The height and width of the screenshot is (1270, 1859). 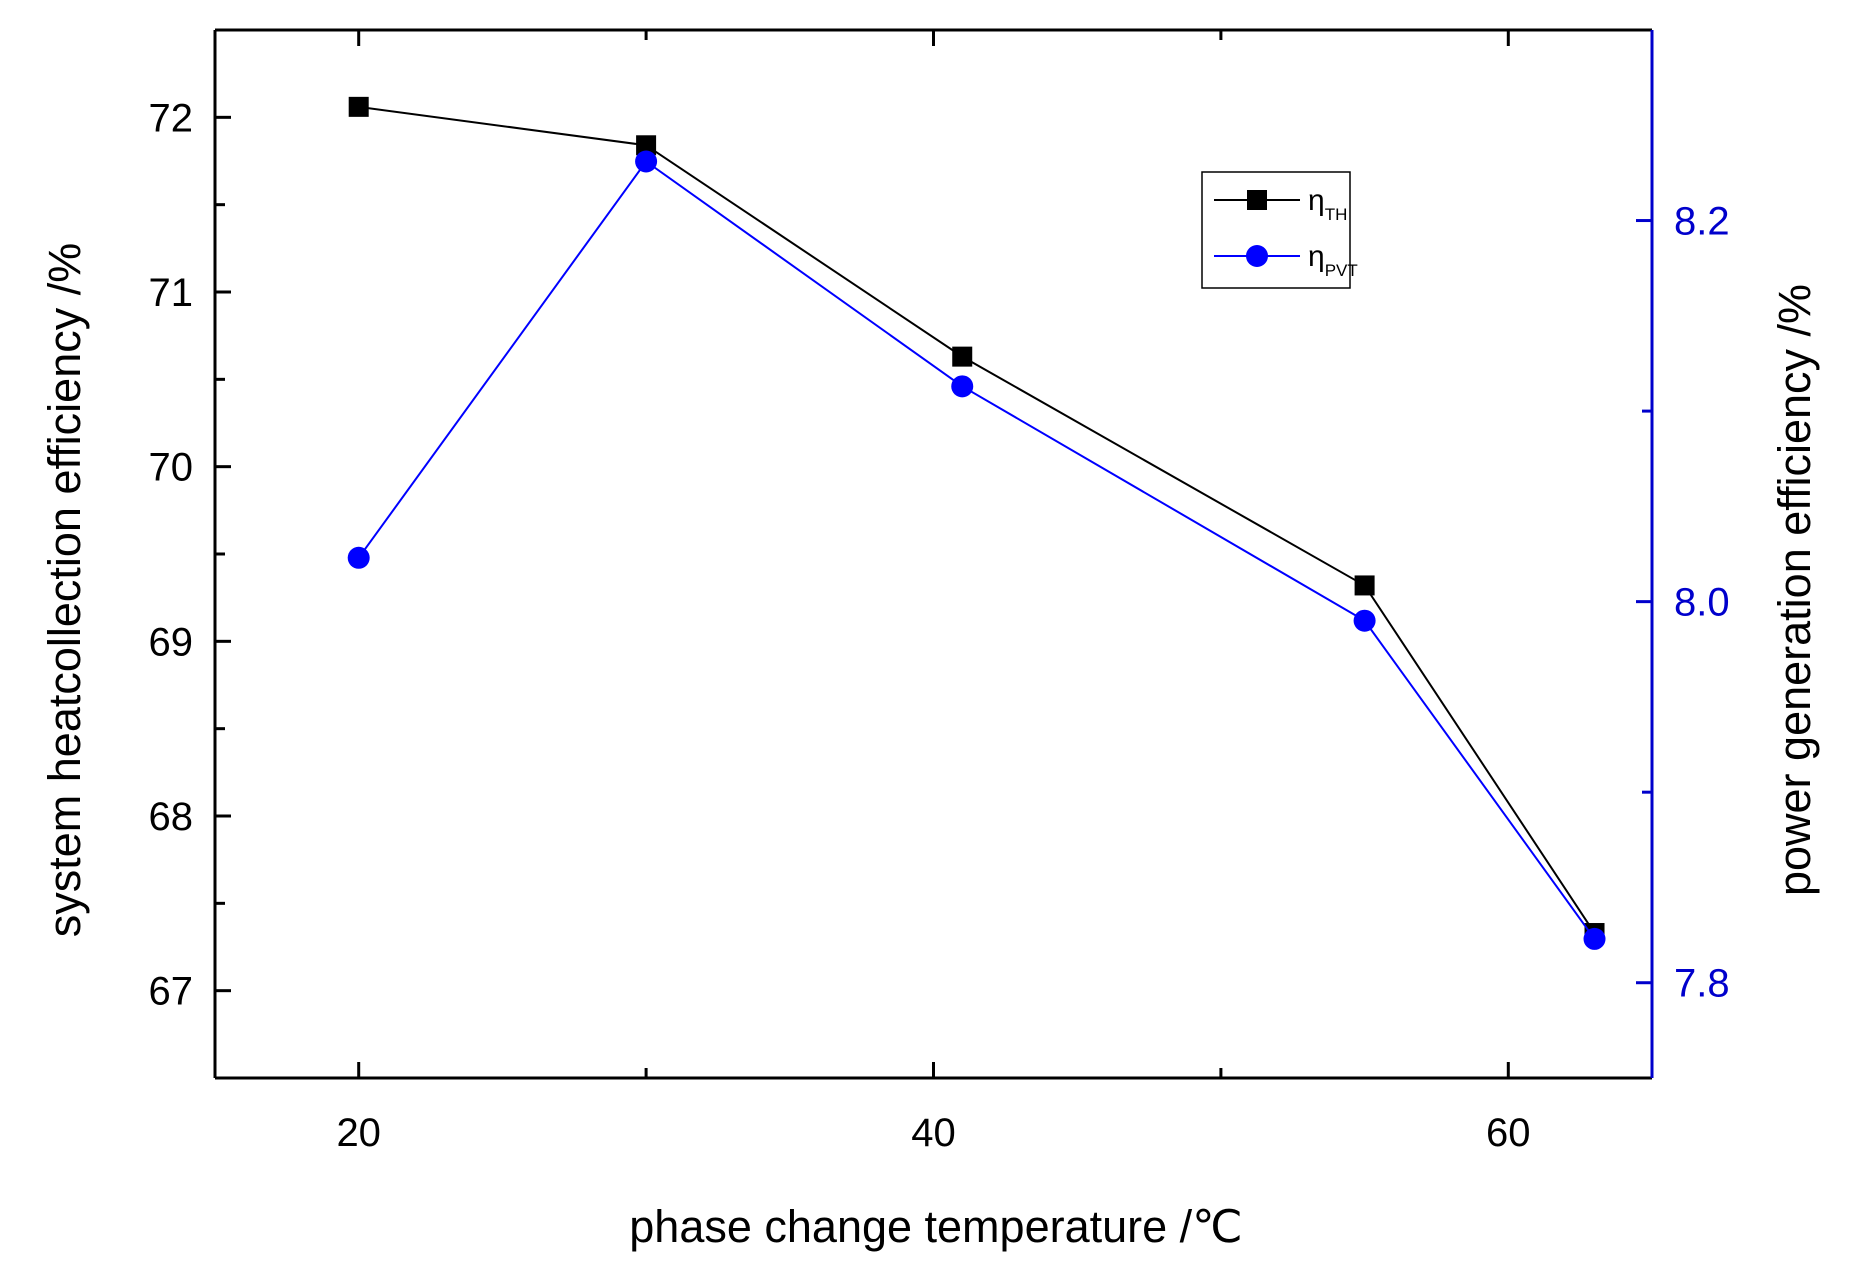 What do you see at coordinates (935, 1226) in the screenshot?
I see `x-axis-title: phase change temperature /℃` at bounding box center [935, 1226].